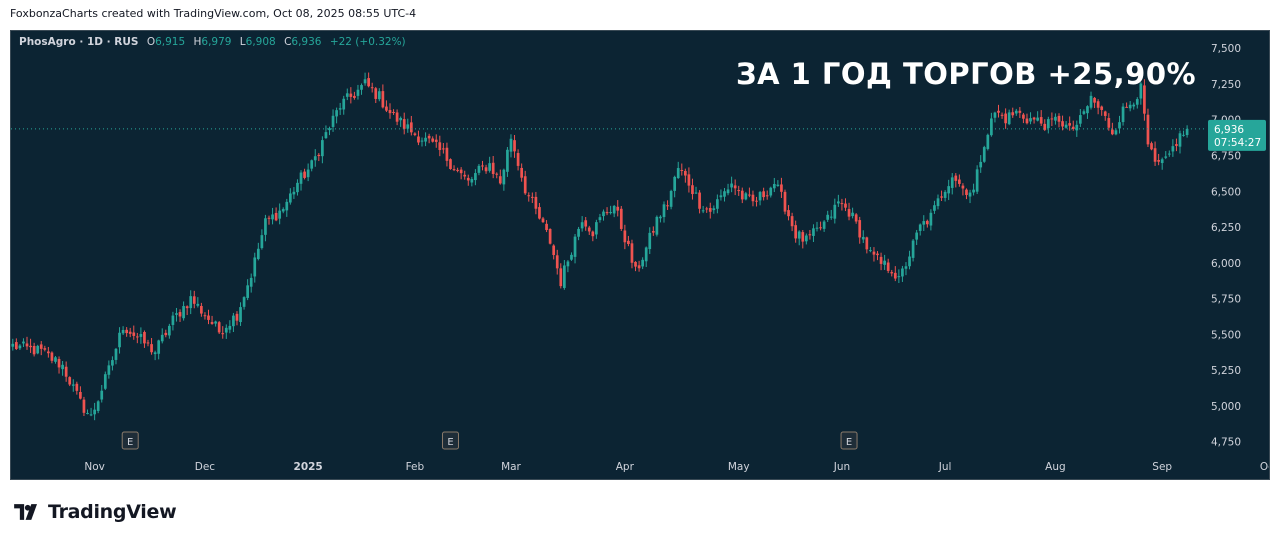 The height and width of the screenshot is (541, 1281). I want to click on low-value: 6,908, so click(260, 42).